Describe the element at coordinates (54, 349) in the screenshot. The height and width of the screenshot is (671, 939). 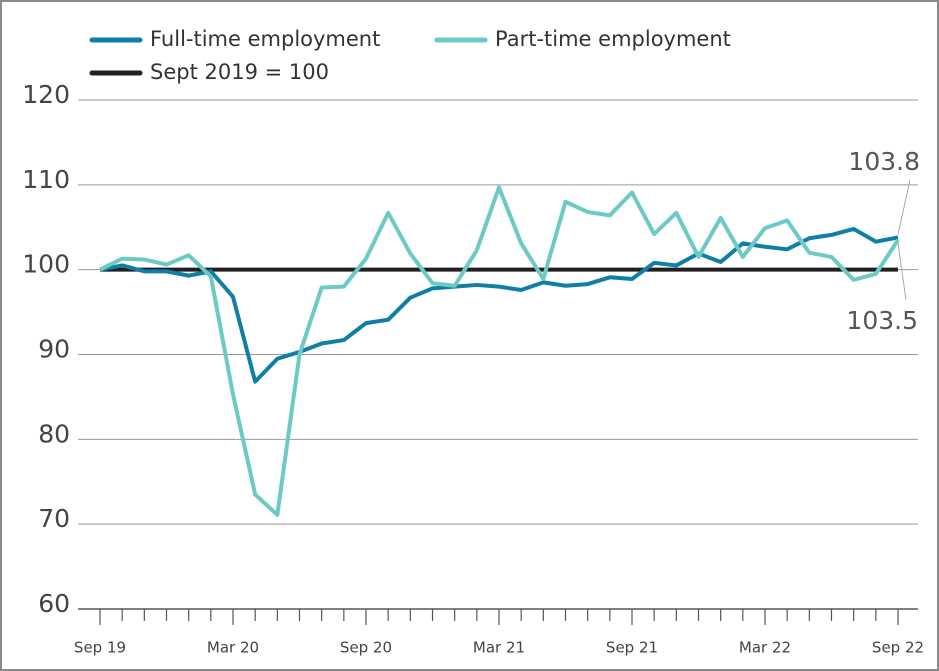
I see `y-tick-label: 90` at that location.